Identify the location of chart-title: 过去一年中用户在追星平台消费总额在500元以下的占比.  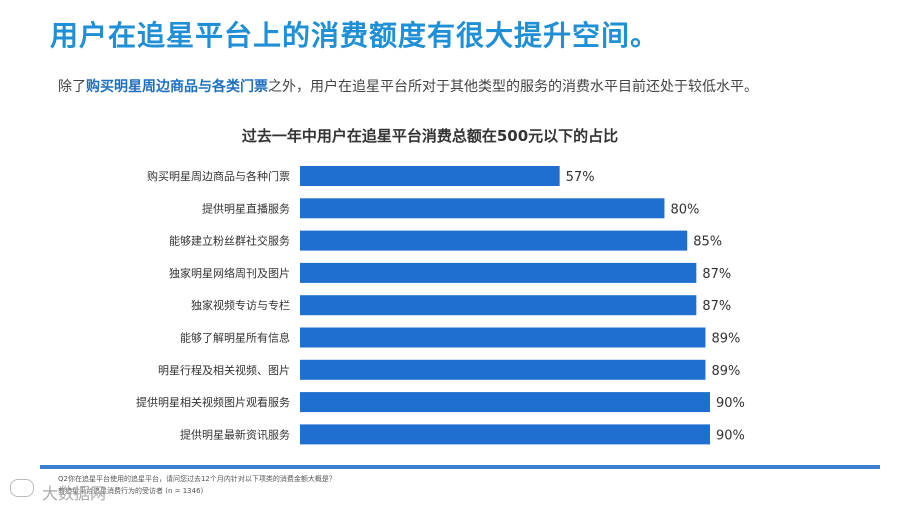
(430, 136).